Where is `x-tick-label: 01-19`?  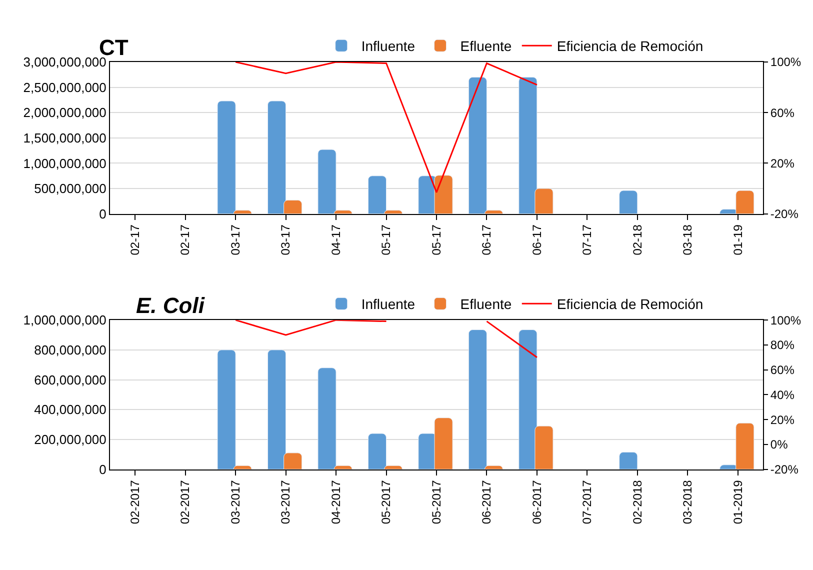 x-tick-label: 01-19 is located at coordinates (737, 240).